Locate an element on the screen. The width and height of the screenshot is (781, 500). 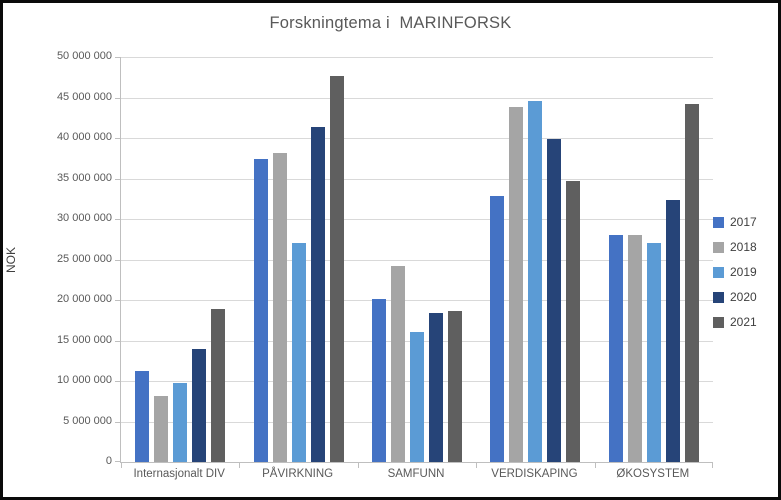
bar-2020-VERDISKAPING is located at coordinates (554, 300).